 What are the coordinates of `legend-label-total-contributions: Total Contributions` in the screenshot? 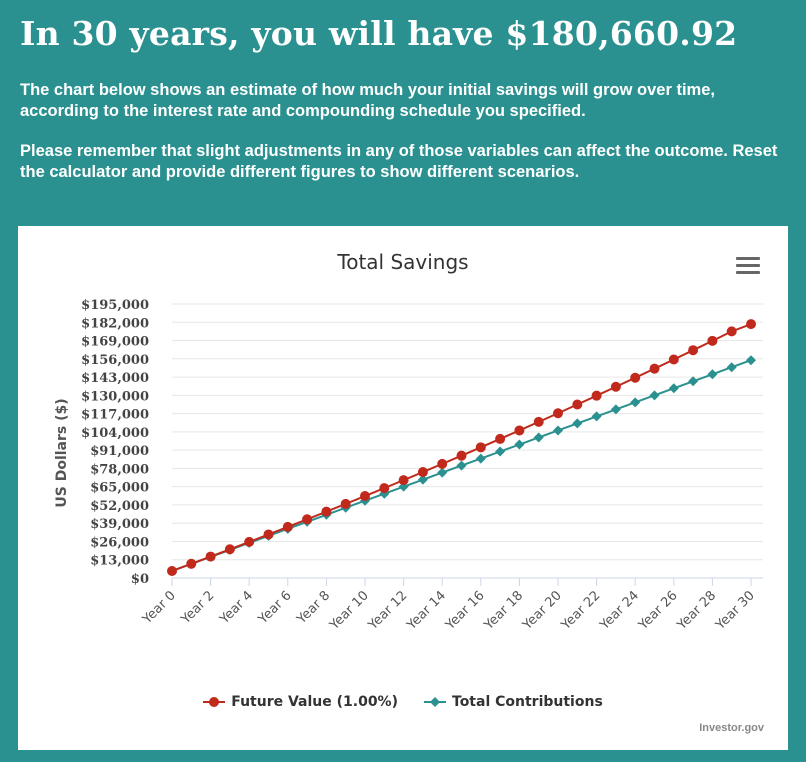 It's located at (527, 702).